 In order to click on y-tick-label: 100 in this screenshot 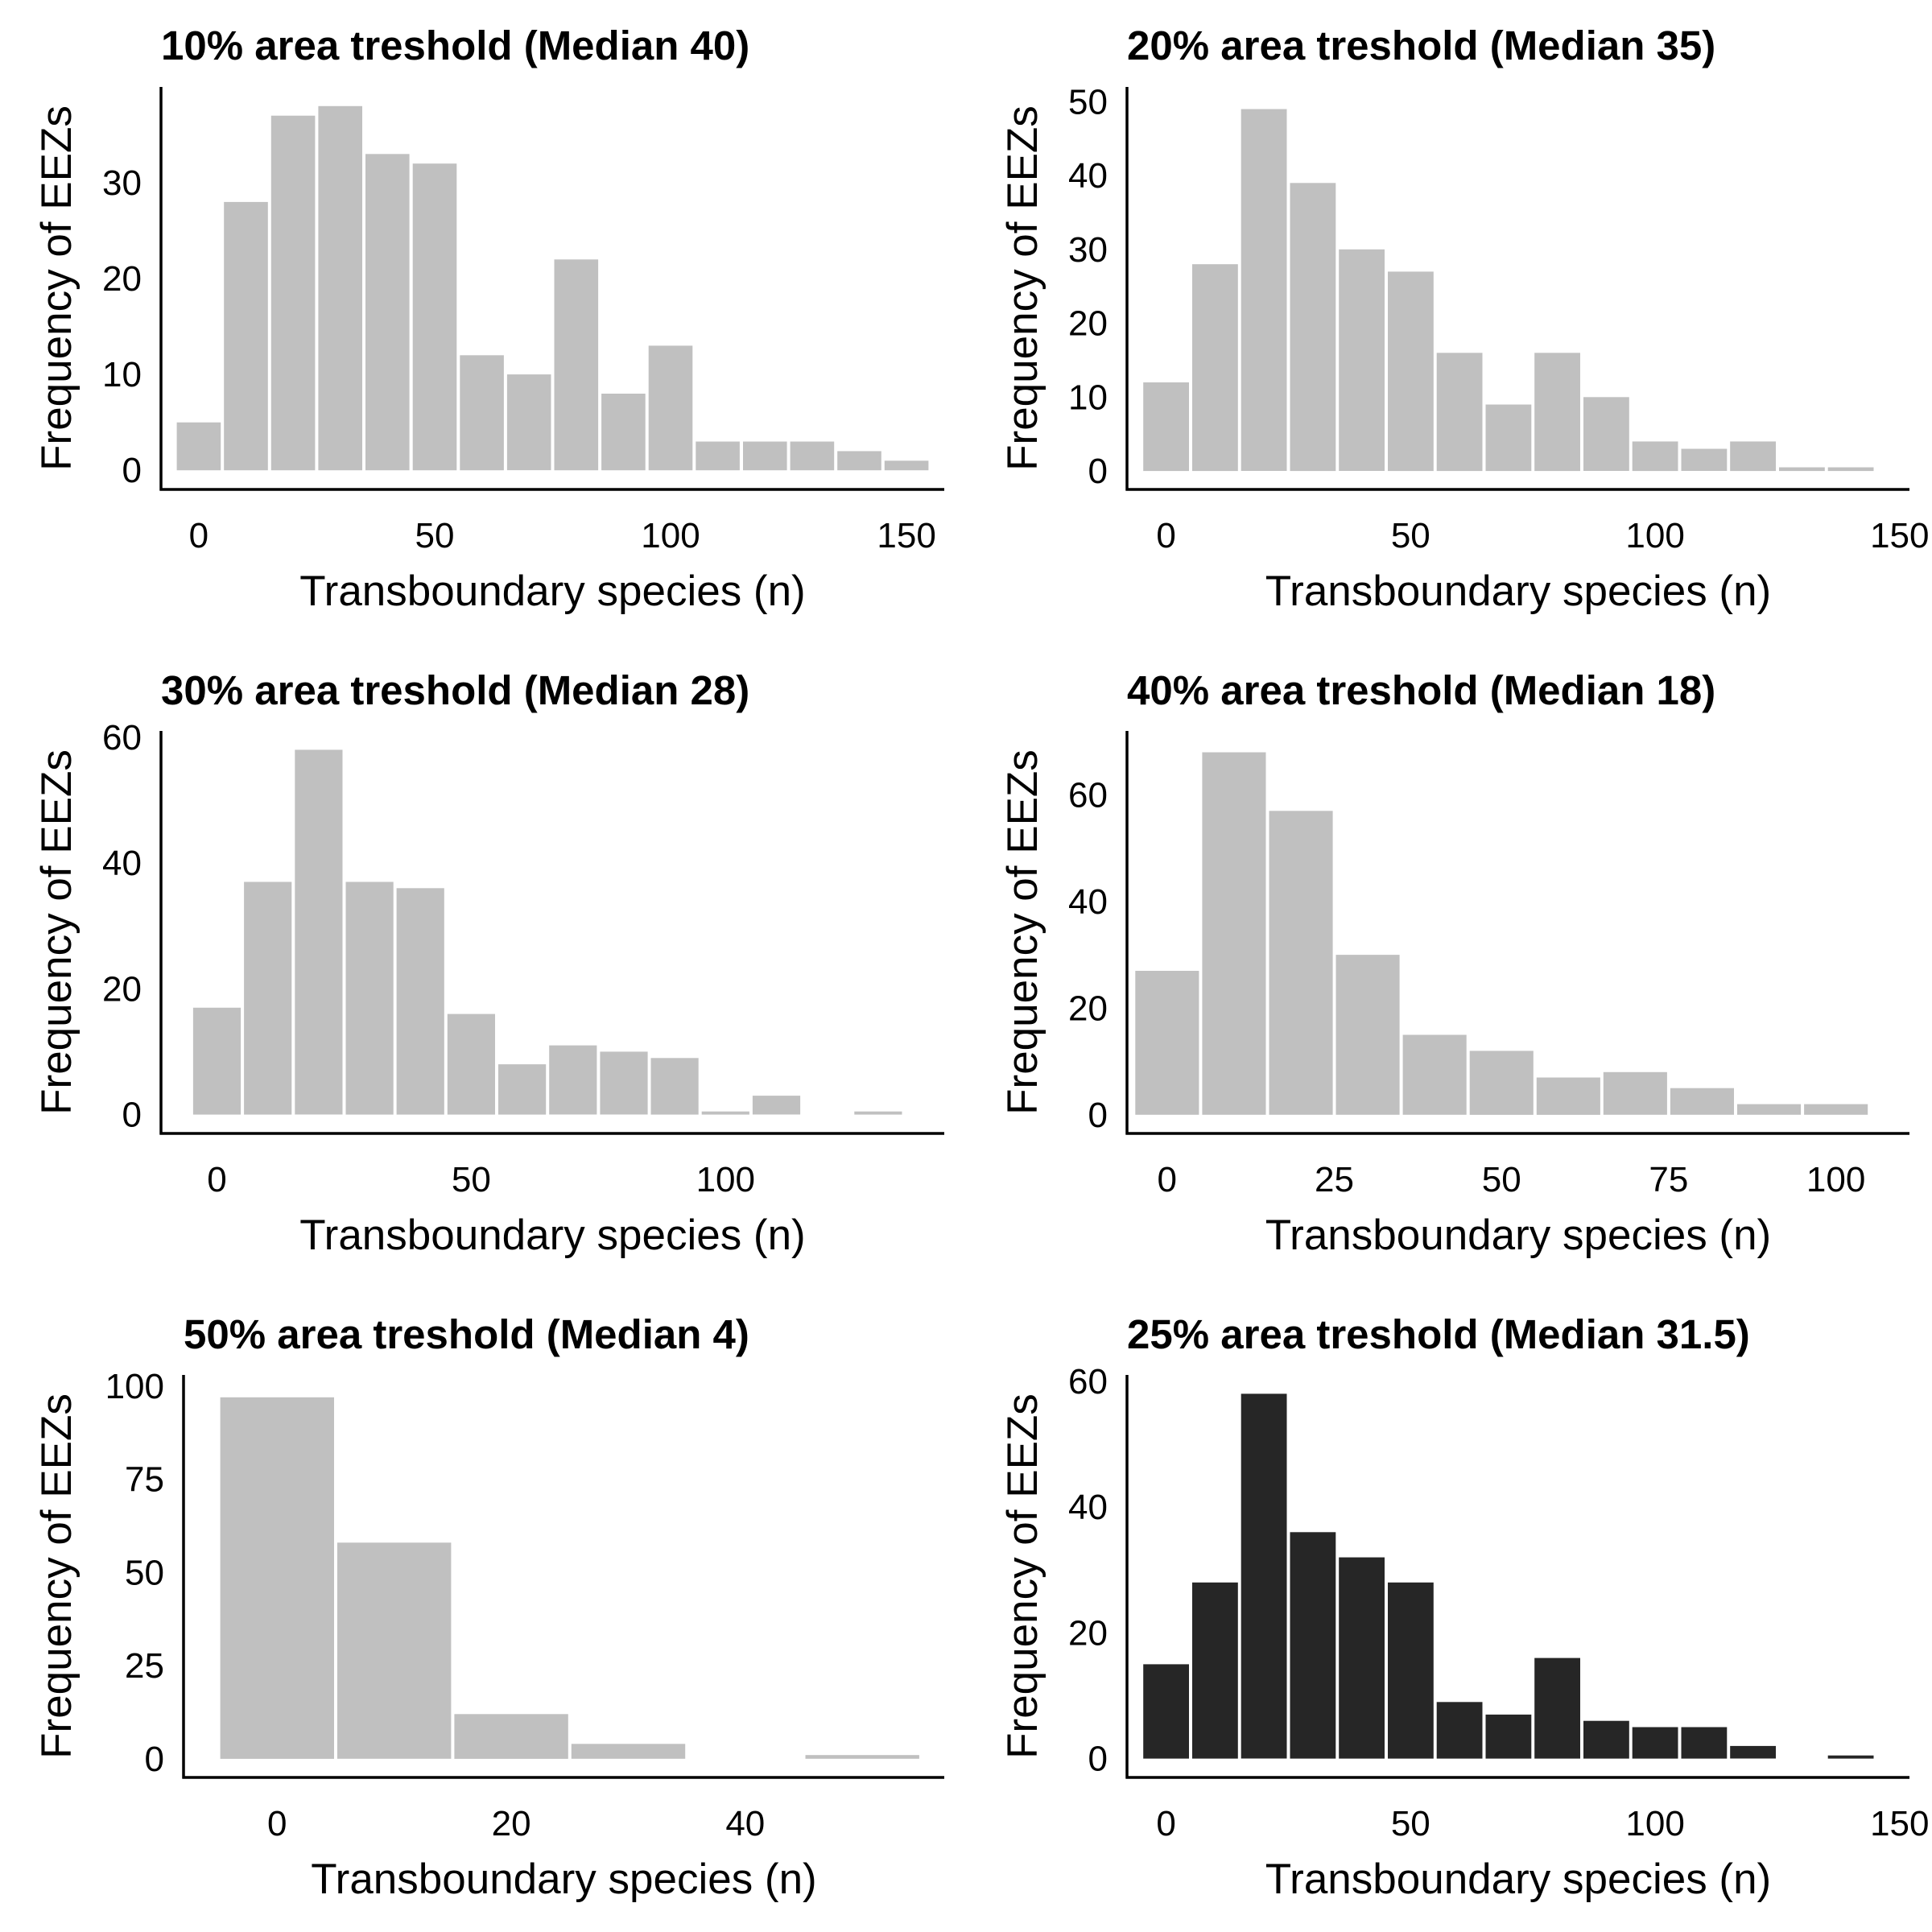, I will do `click(134, 1386)`.